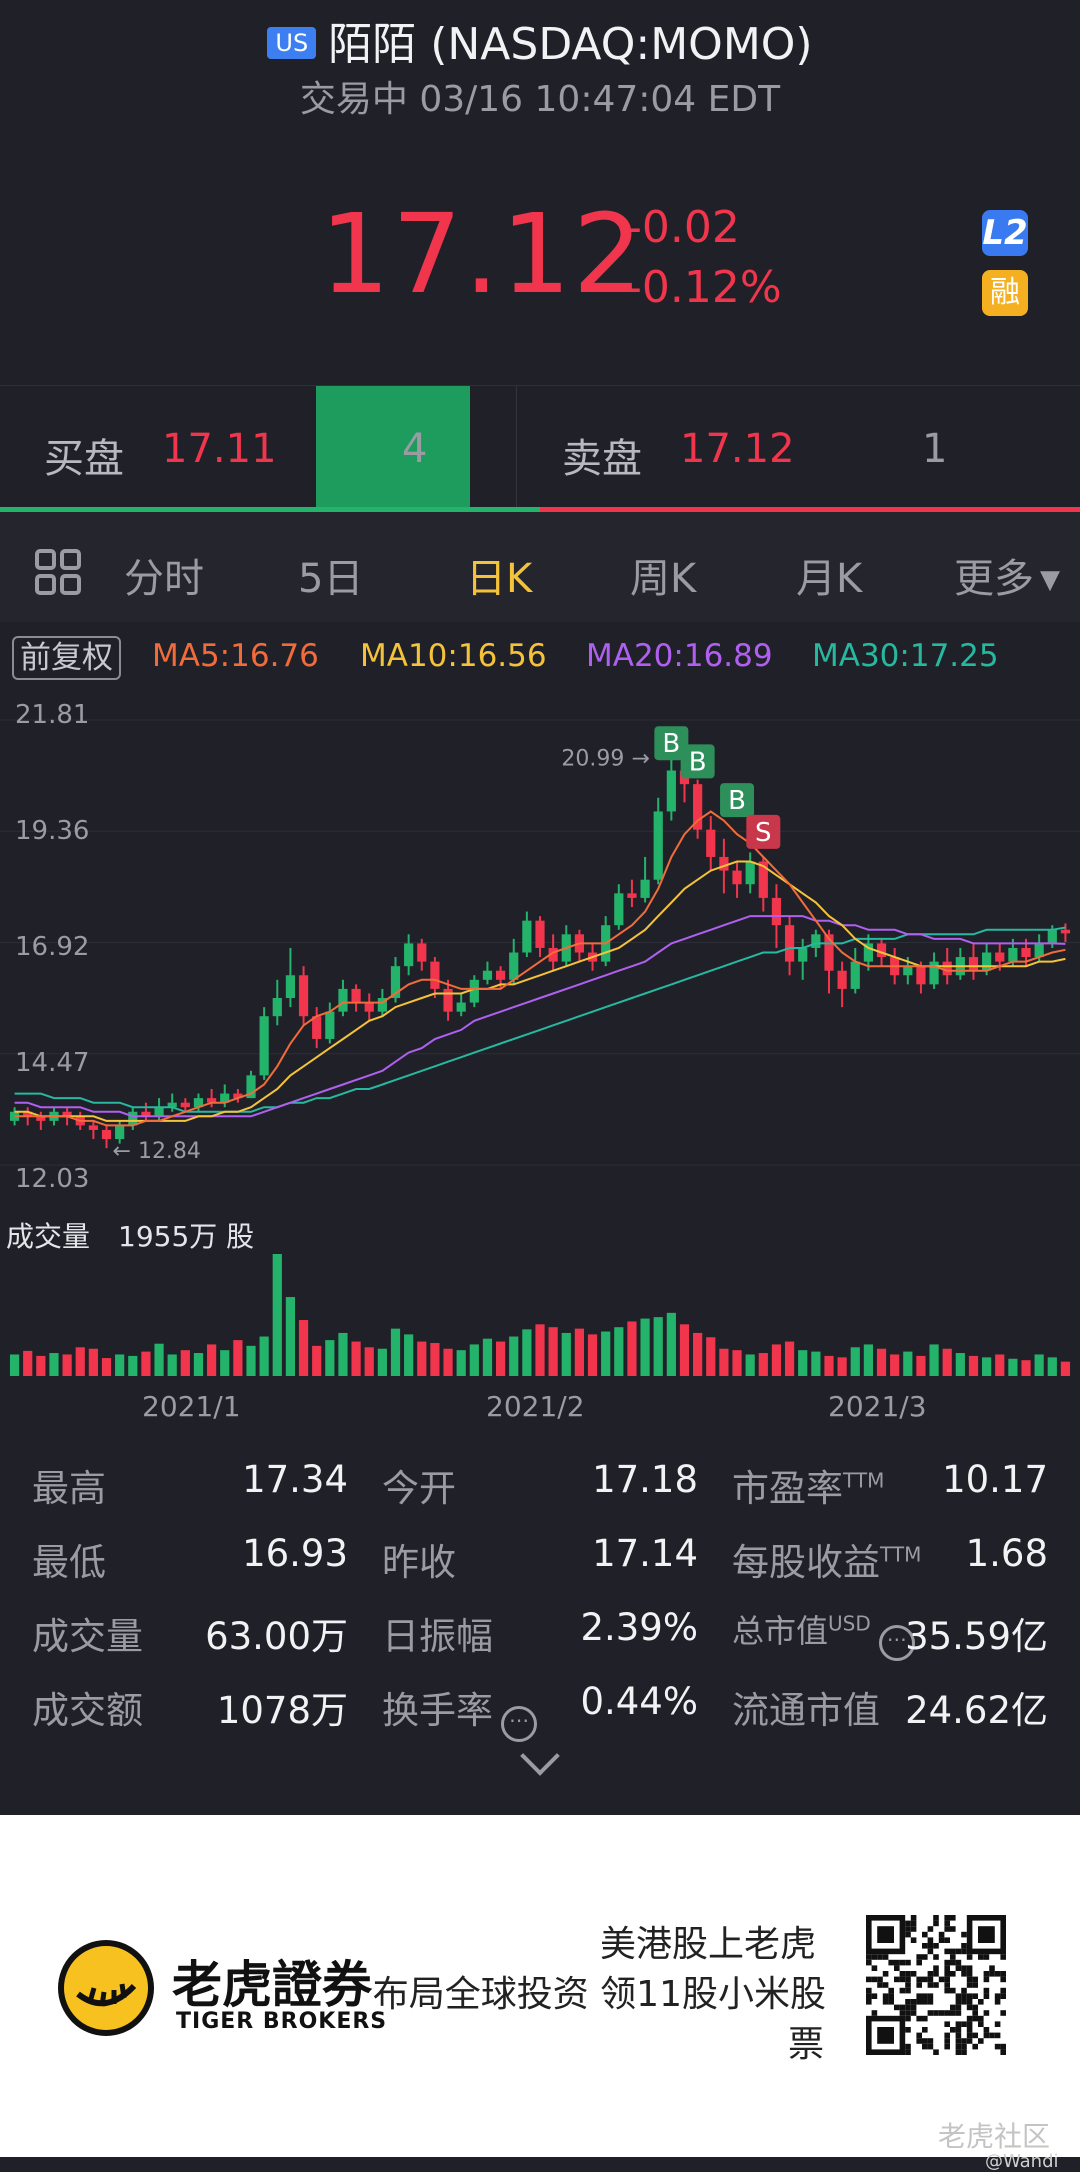 The width and height of the screenshot is (1080, 2172). I want to click on ask-ratio-bar, so click(810, 511).